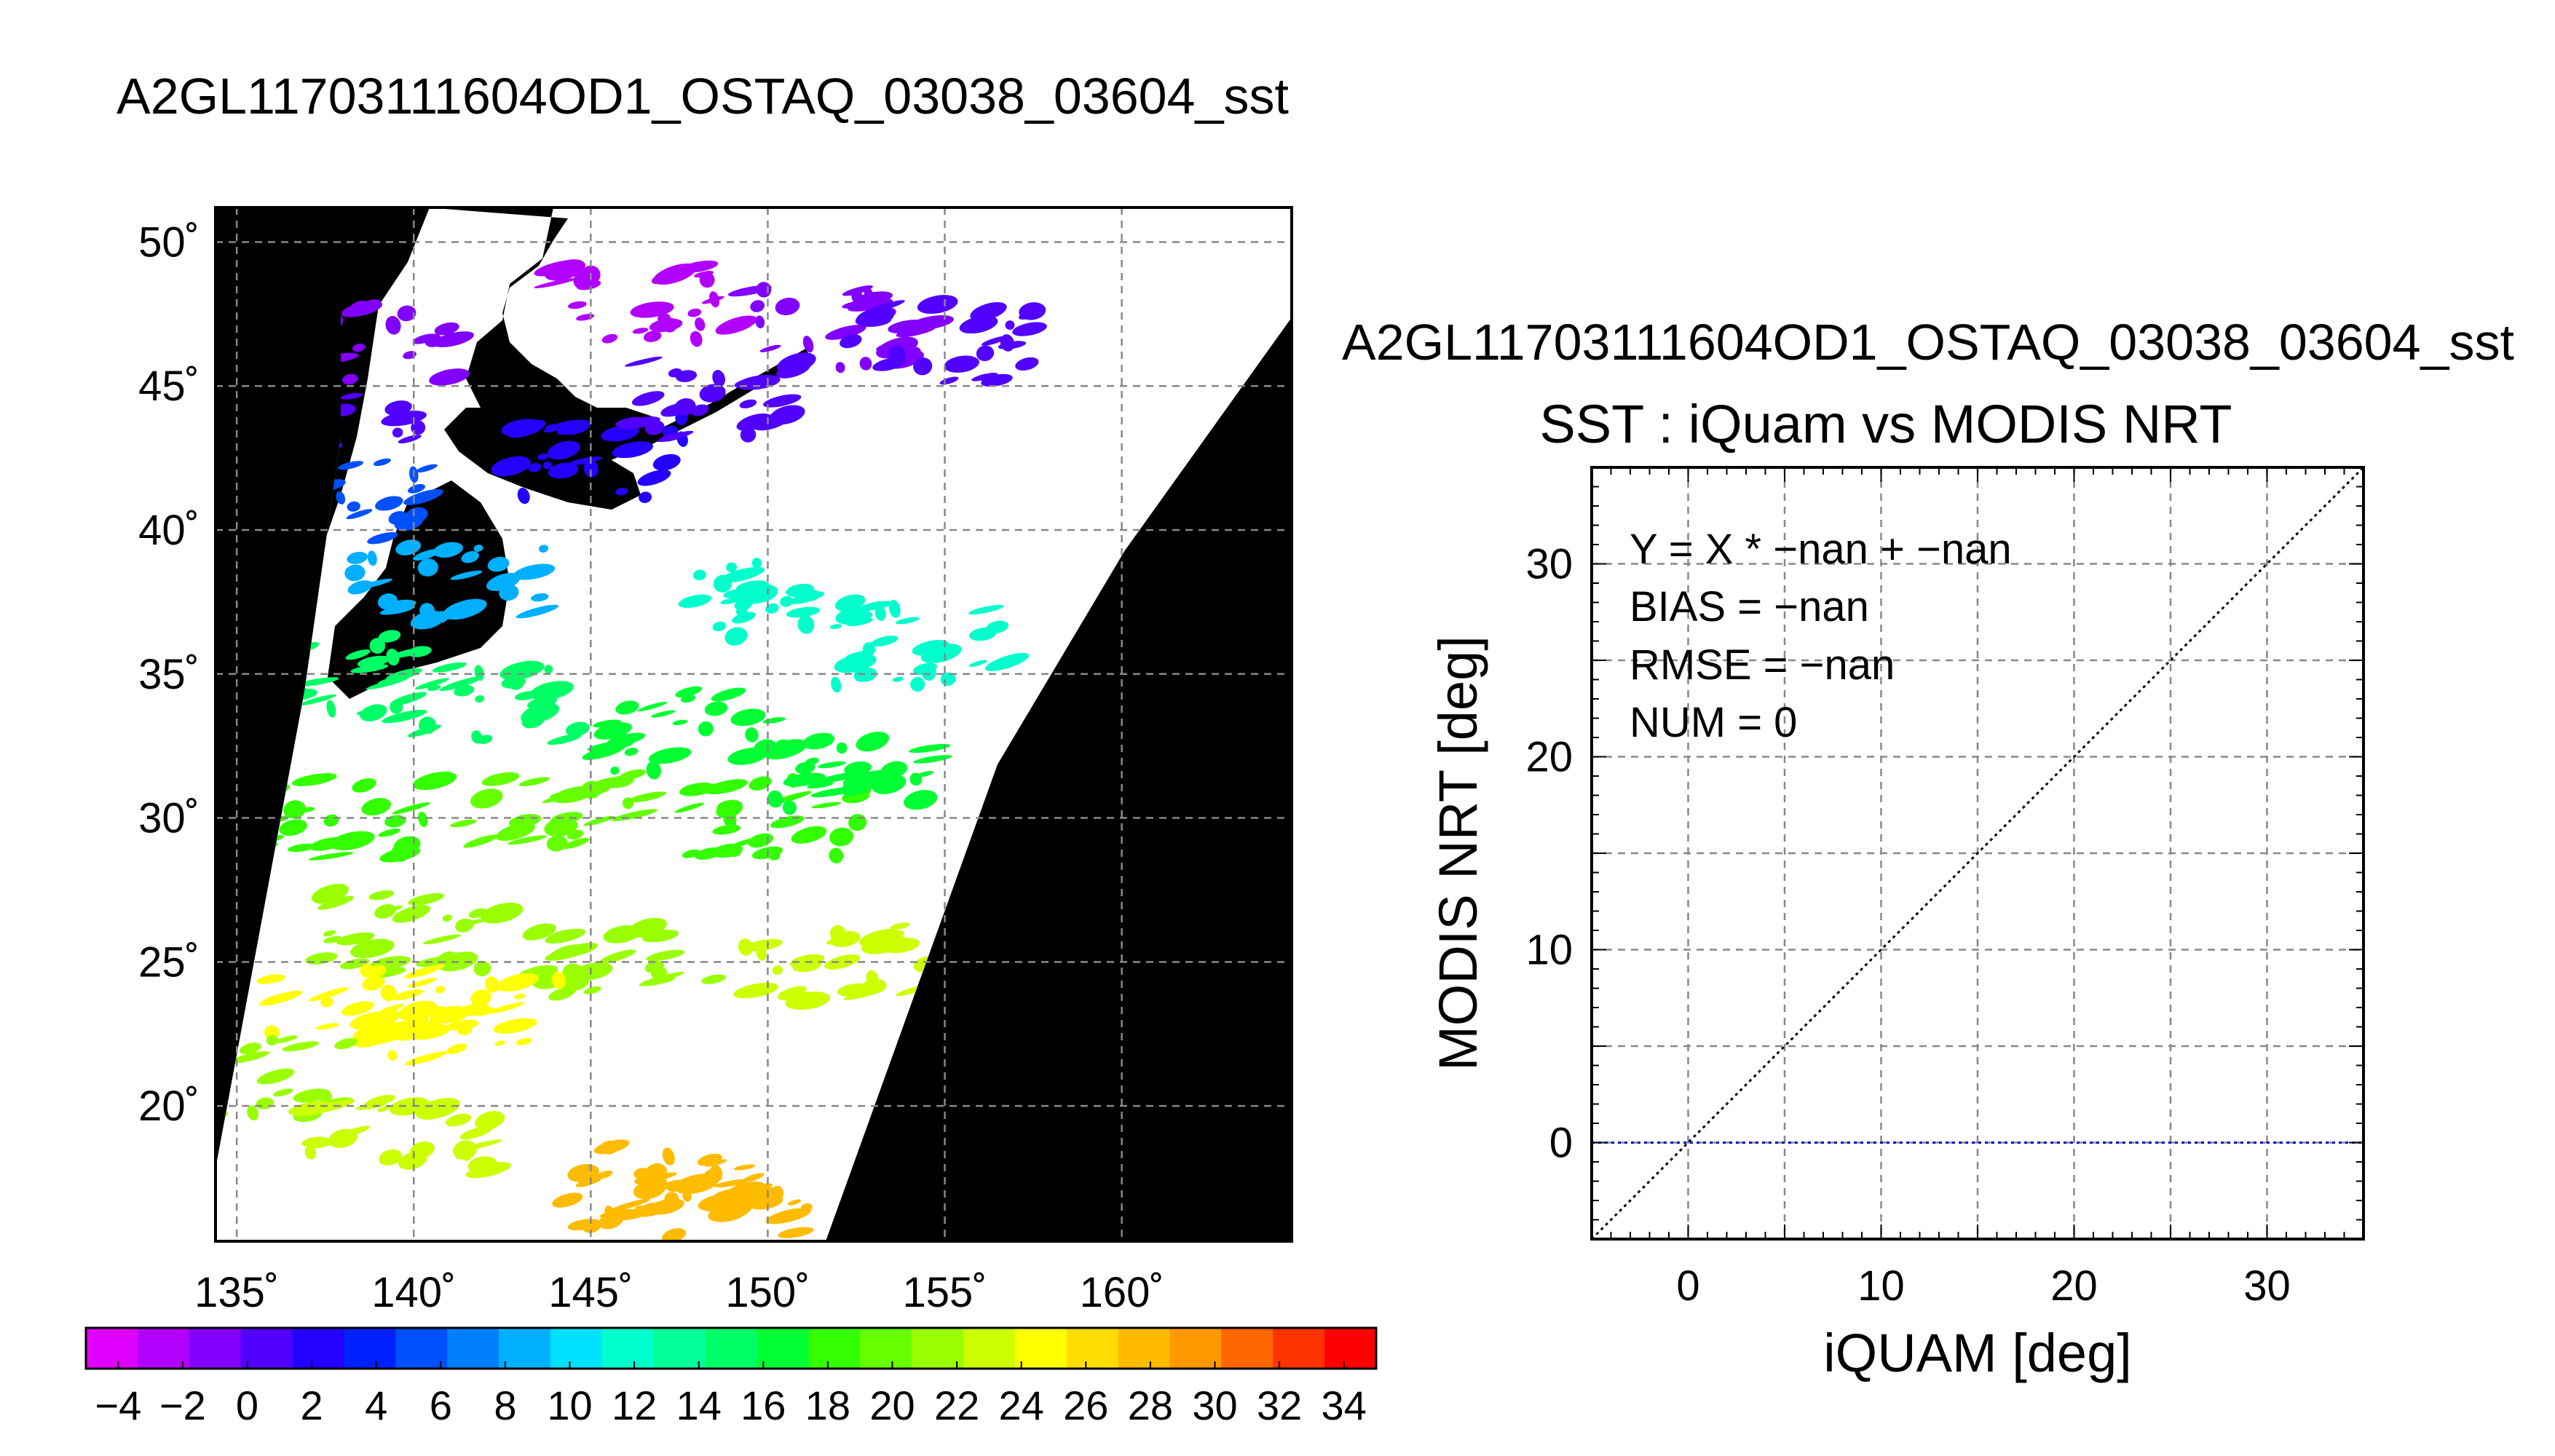  What do you see at coordinates (569, 1405) in the screenshot?
I see `colorbar-label: 10` at bounding box center [569, 1405].